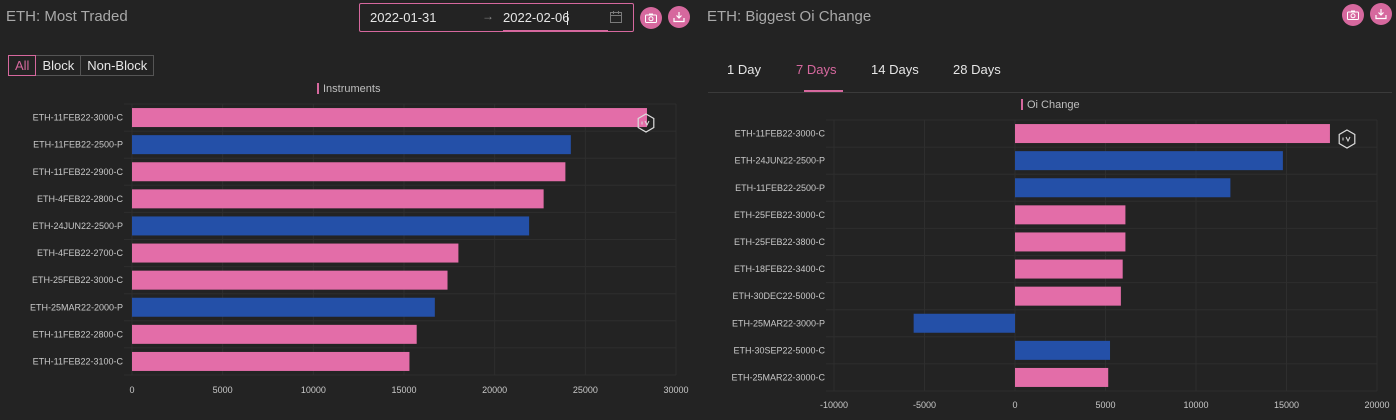  Describe the element at coordinates (780, 269) in the screenshot. I see `y-tick-label: ETH-18FEB22-3400-C` at that location.